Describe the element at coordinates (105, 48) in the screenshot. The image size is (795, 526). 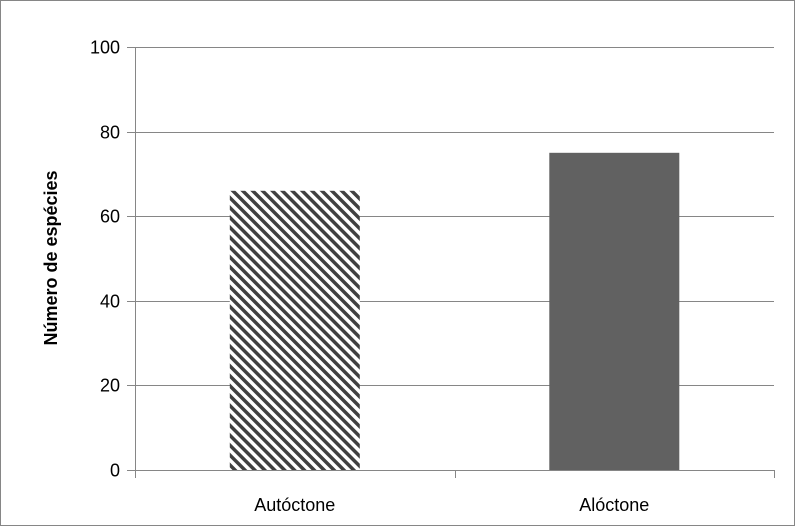
I see `y-tick-label: 100` at that location.